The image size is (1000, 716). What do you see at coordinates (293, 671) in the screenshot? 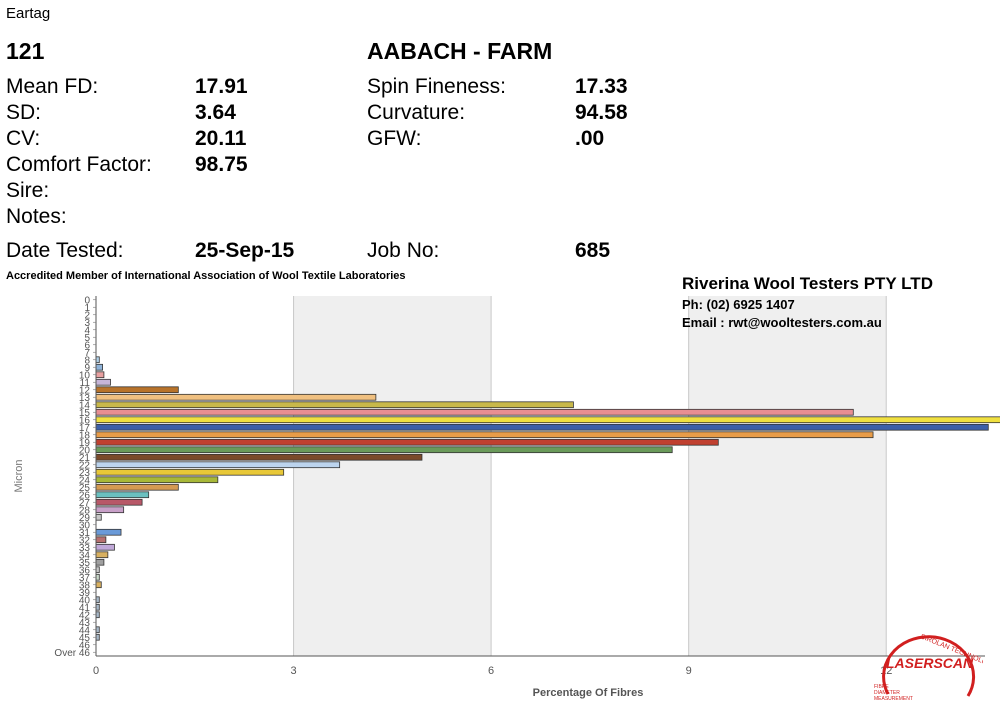
I see `x-tick-label: 3` at bounding box center [293, 671].